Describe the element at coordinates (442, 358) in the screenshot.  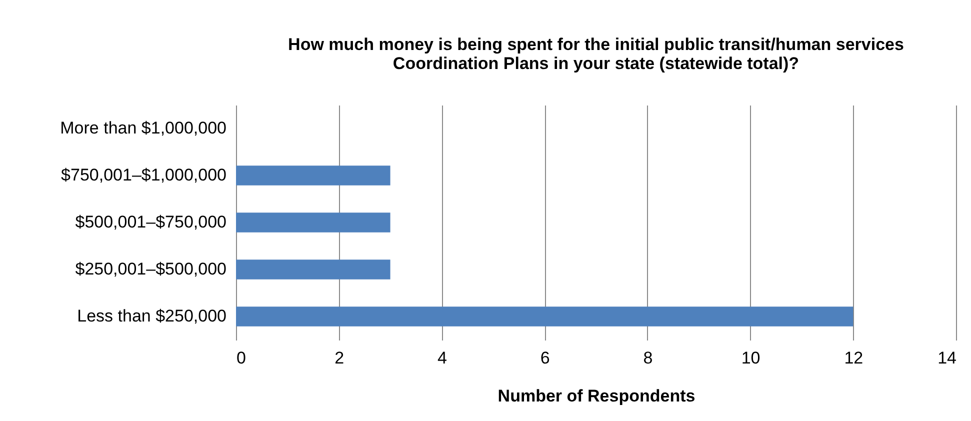
I see `x-tick-label: 4` at that location.